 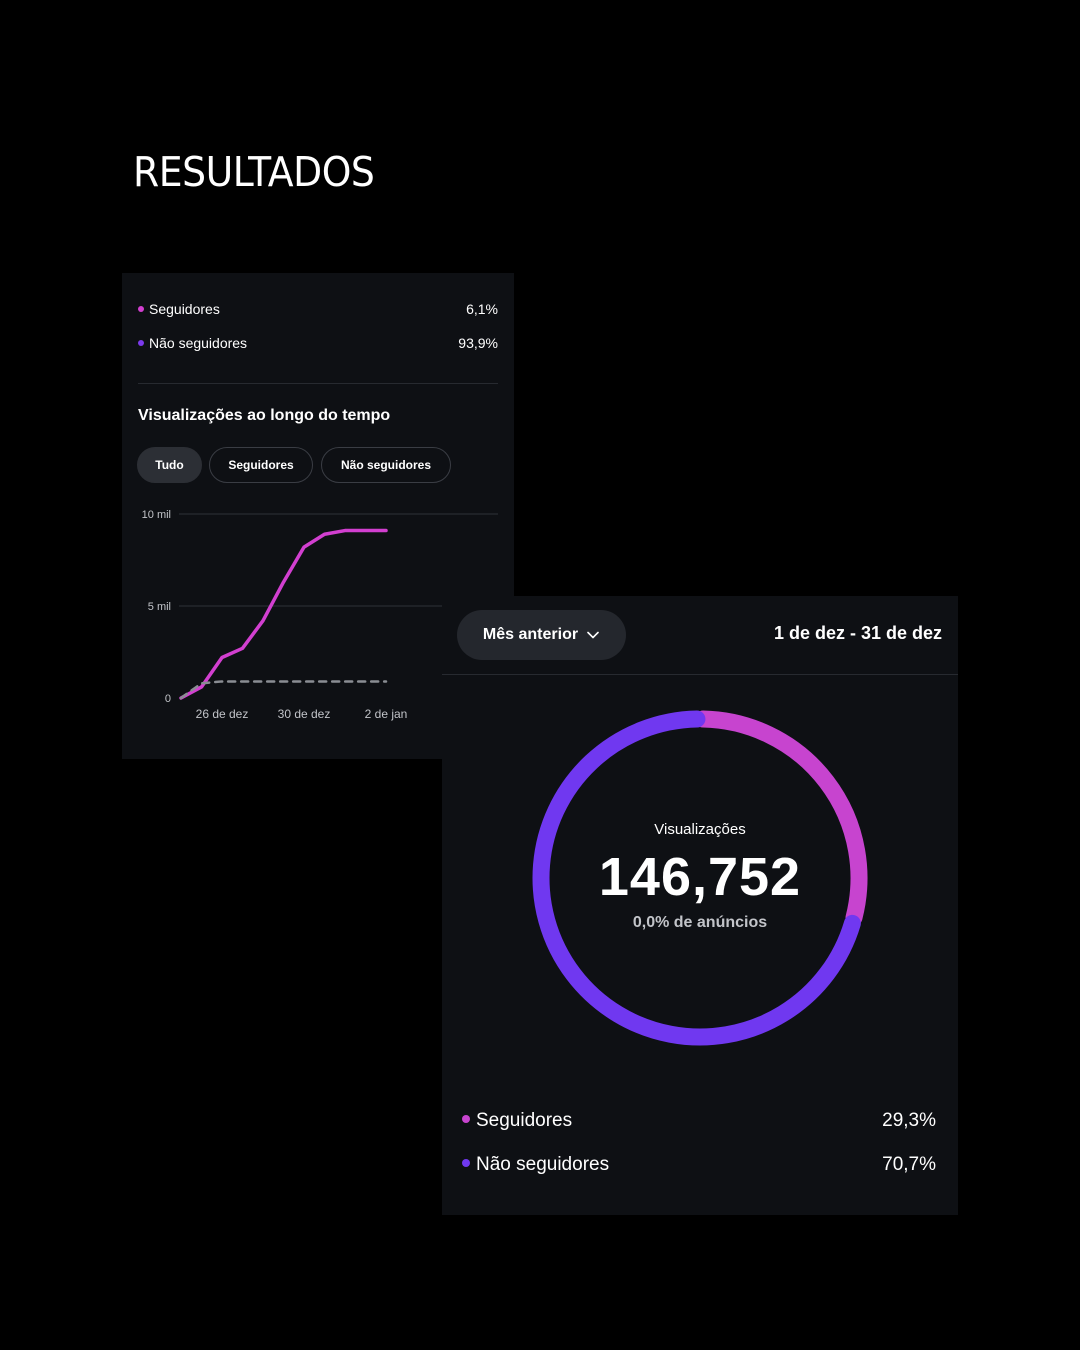 What do you see at coordinates (700, 829) in the screenshot?
I see `donut-label: Visualizações` at bounding box center [700, 829].